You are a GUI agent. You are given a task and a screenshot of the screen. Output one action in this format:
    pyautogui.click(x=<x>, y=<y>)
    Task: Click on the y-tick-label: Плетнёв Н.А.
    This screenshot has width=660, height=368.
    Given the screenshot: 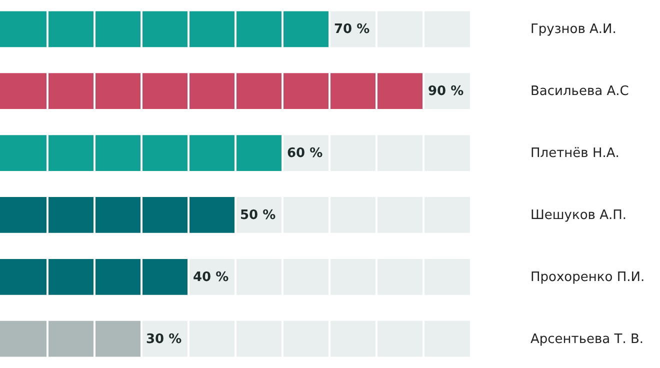 What is the action you would take?
    pyautogui.click(x=575, y=154)
    